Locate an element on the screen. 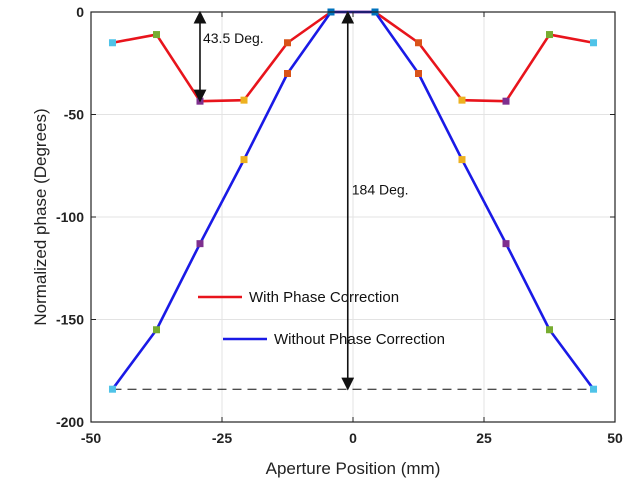 The width and height of the screenshot is (639, 488). x-tick-label: -25 is located at coordinates (222, 438).